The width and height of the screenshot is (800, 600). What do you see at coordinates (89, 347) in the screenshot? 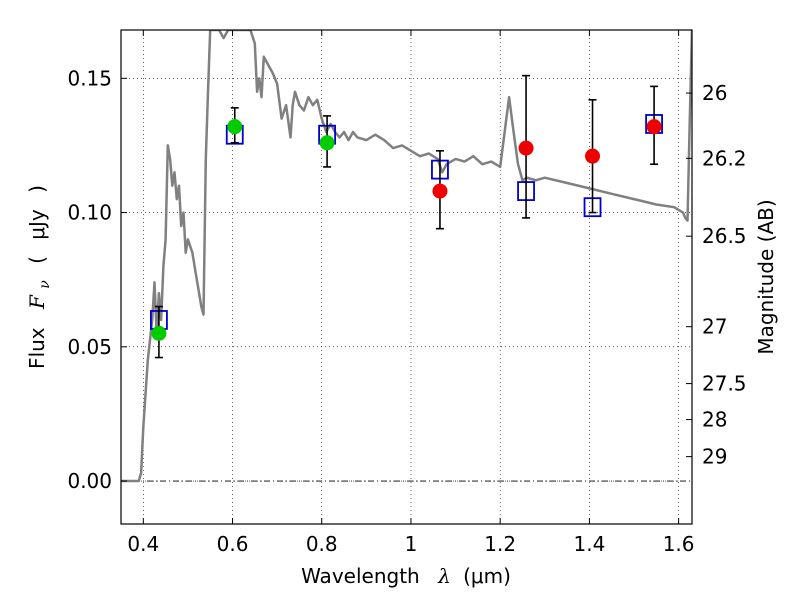
I see `y-tick-label: 0.05` at bounding box center [89, 347].